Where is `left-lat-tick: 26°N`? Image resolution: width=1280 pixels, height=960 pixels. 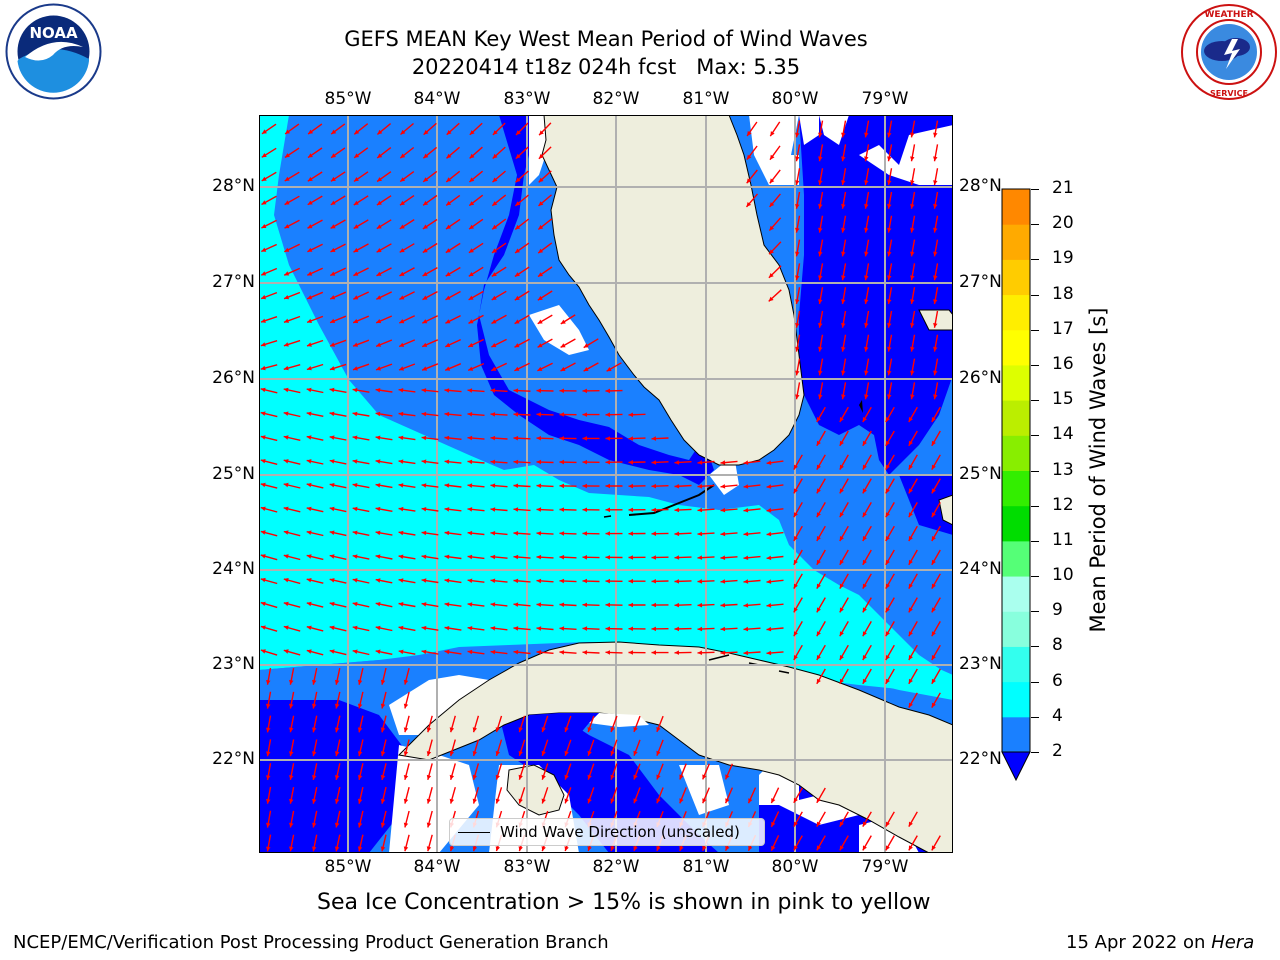
left-lat-tick: 26°N is located at coordinates (233, 378).